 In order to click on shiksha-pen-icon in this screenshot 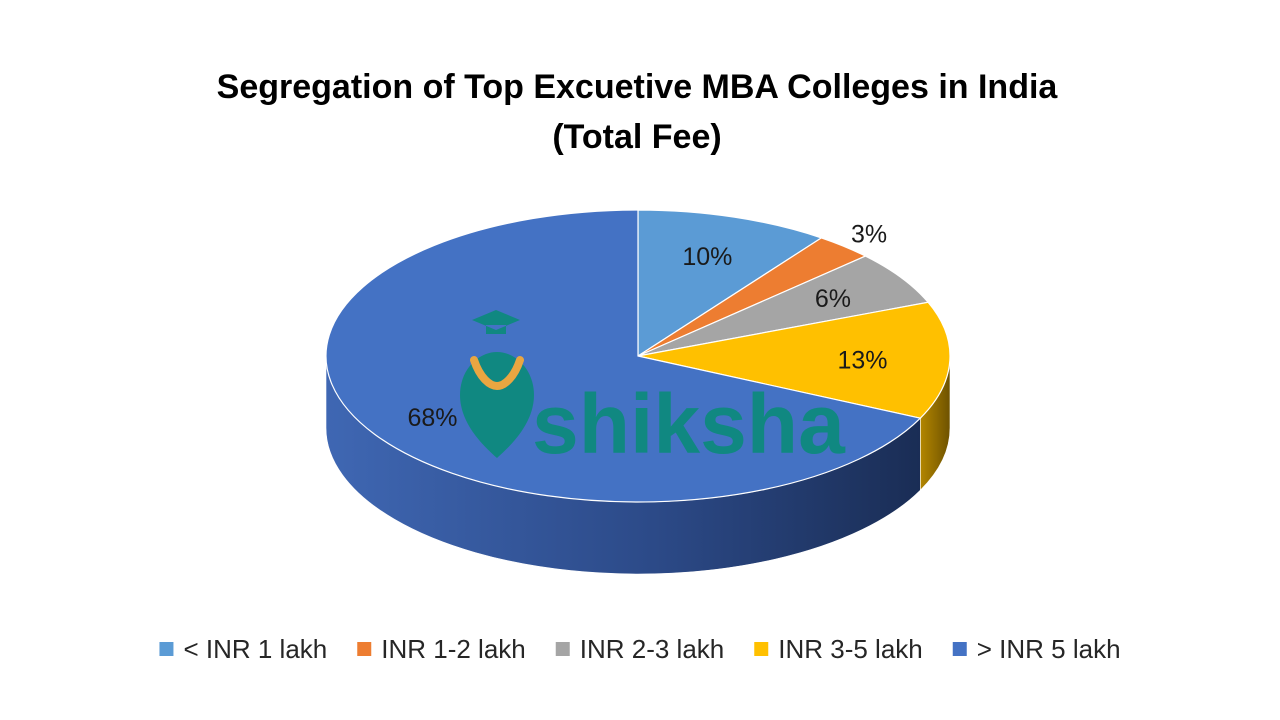, I will do `click(497, 405)`.